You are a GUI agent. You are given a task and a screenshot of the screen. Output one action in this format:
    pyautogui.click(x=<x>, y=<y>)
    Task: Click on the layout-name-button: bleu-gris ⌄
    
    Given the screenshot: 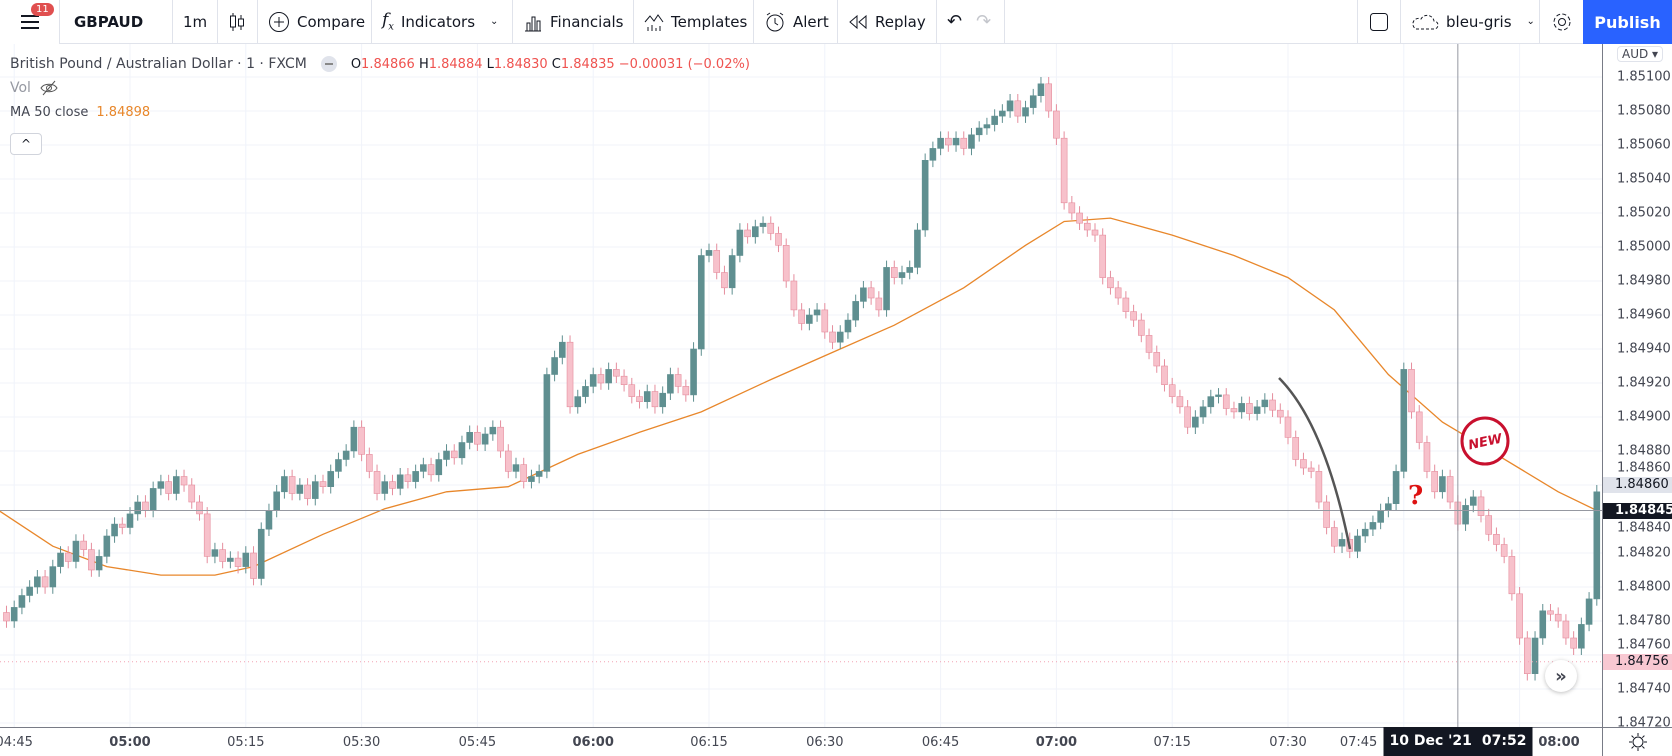 What is the action you would take?
    pyautogui.click(x=1470, y=22)
    